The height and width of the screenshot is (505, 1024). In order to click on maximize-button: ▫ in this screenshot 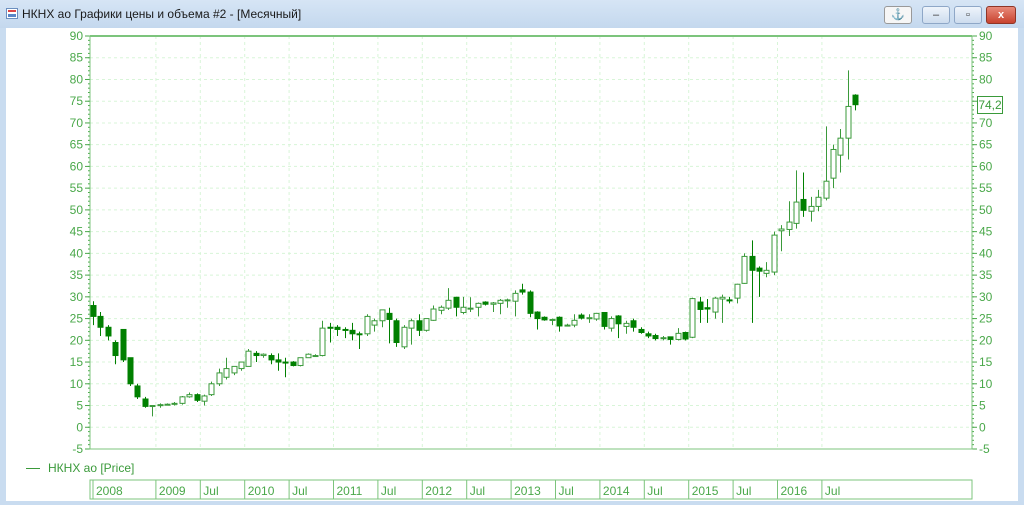, I will do `click(968, 15)`.